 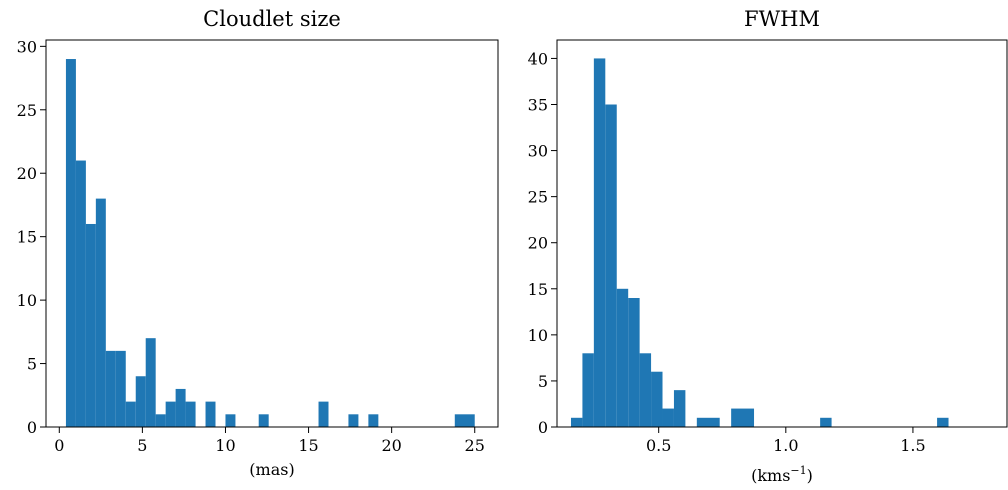 What do you see at coordinates (770, 475) in the screenshot?
I see `x-axis-label-main: (kms` at bounding box center [770, 475].